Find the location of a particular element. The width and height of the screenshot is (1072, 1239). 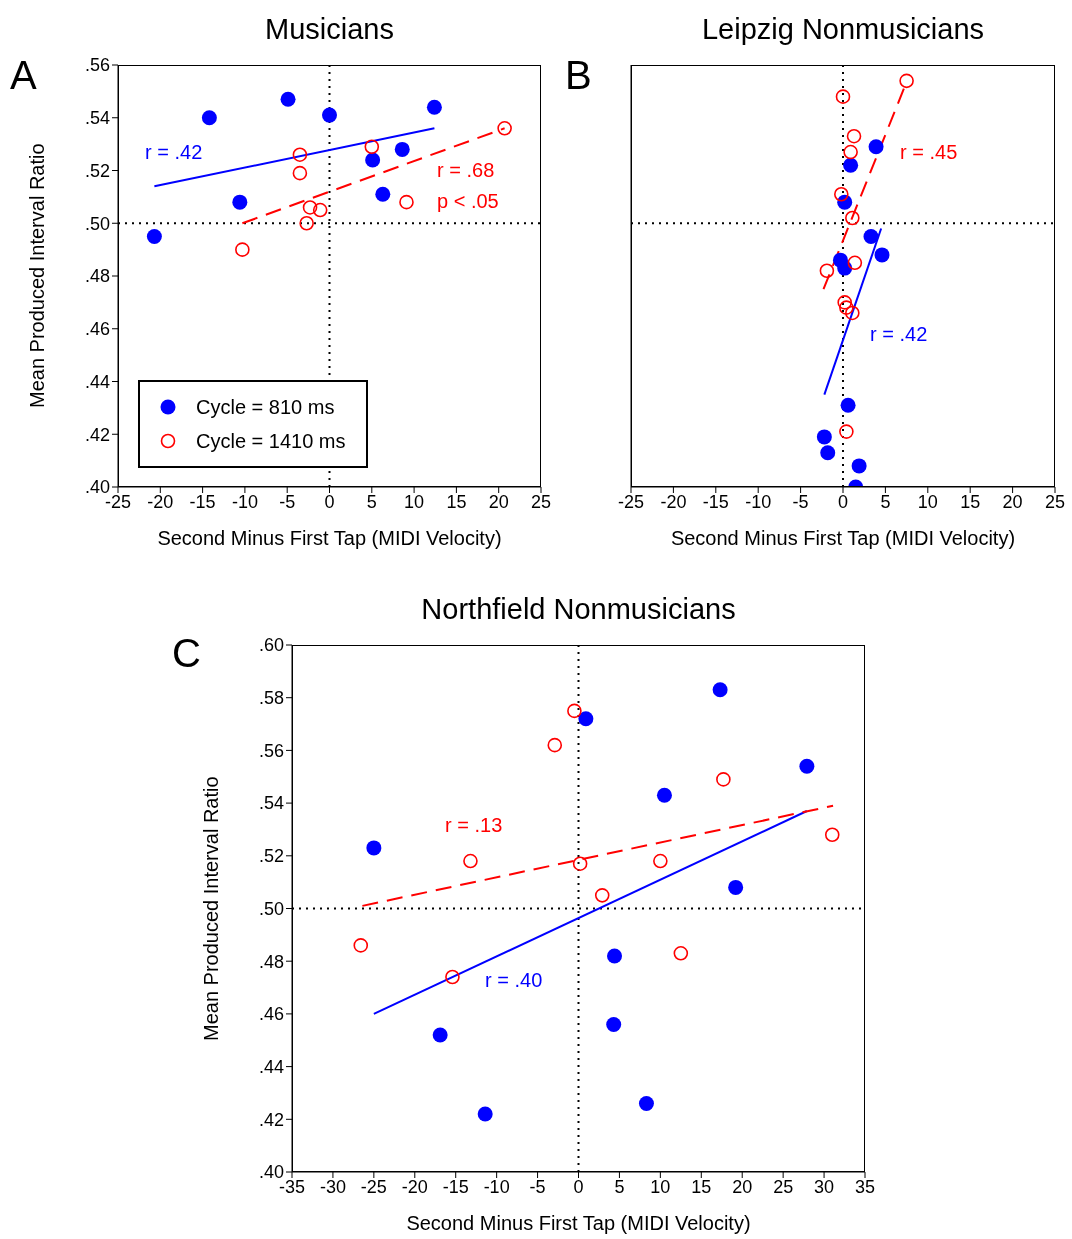

chart-title: Leipzig Nonmusicians is located at coordinates (843, 29).